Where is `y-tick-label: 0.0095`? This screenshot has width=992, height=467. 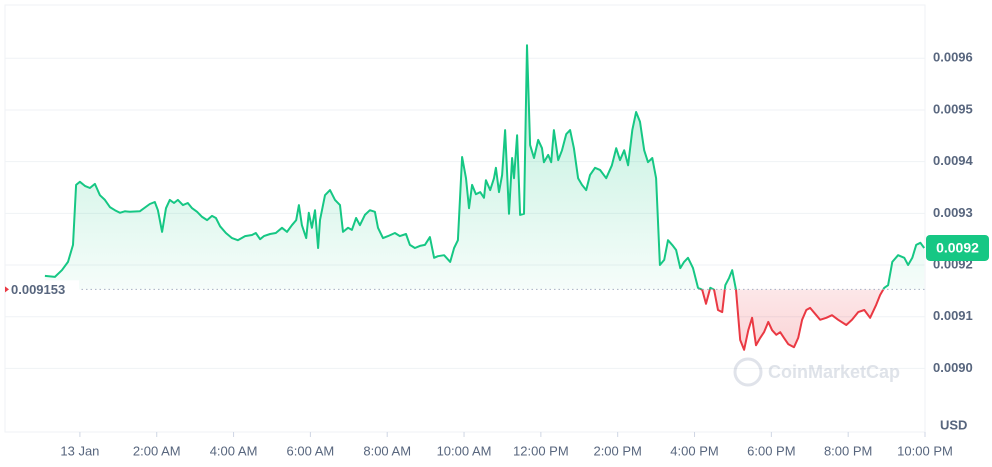 y-tick-label: 0.0095 is located at coordinates (953, 108).